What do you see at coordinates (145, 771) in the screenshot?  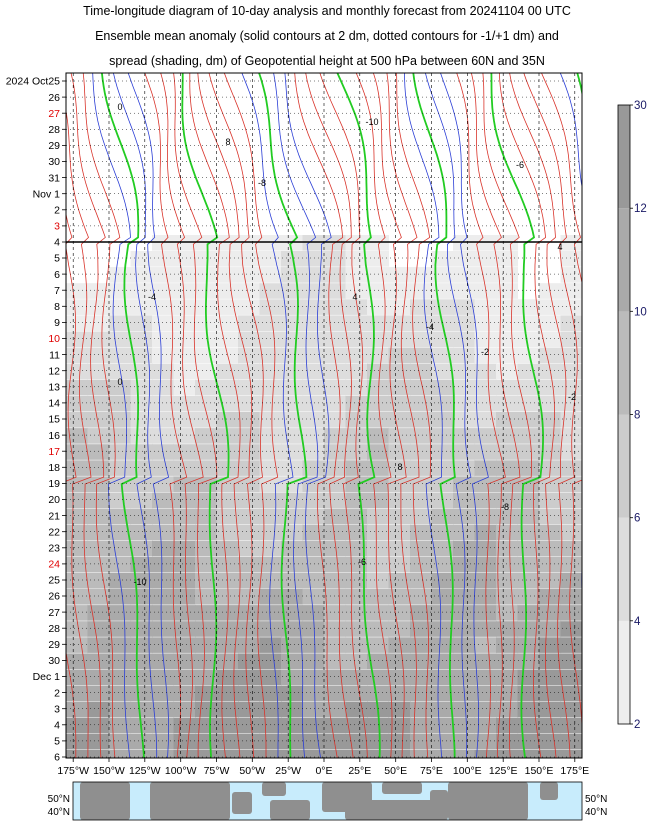 I see `x-tick-label: 125°W` at bounding box center [145, 771].